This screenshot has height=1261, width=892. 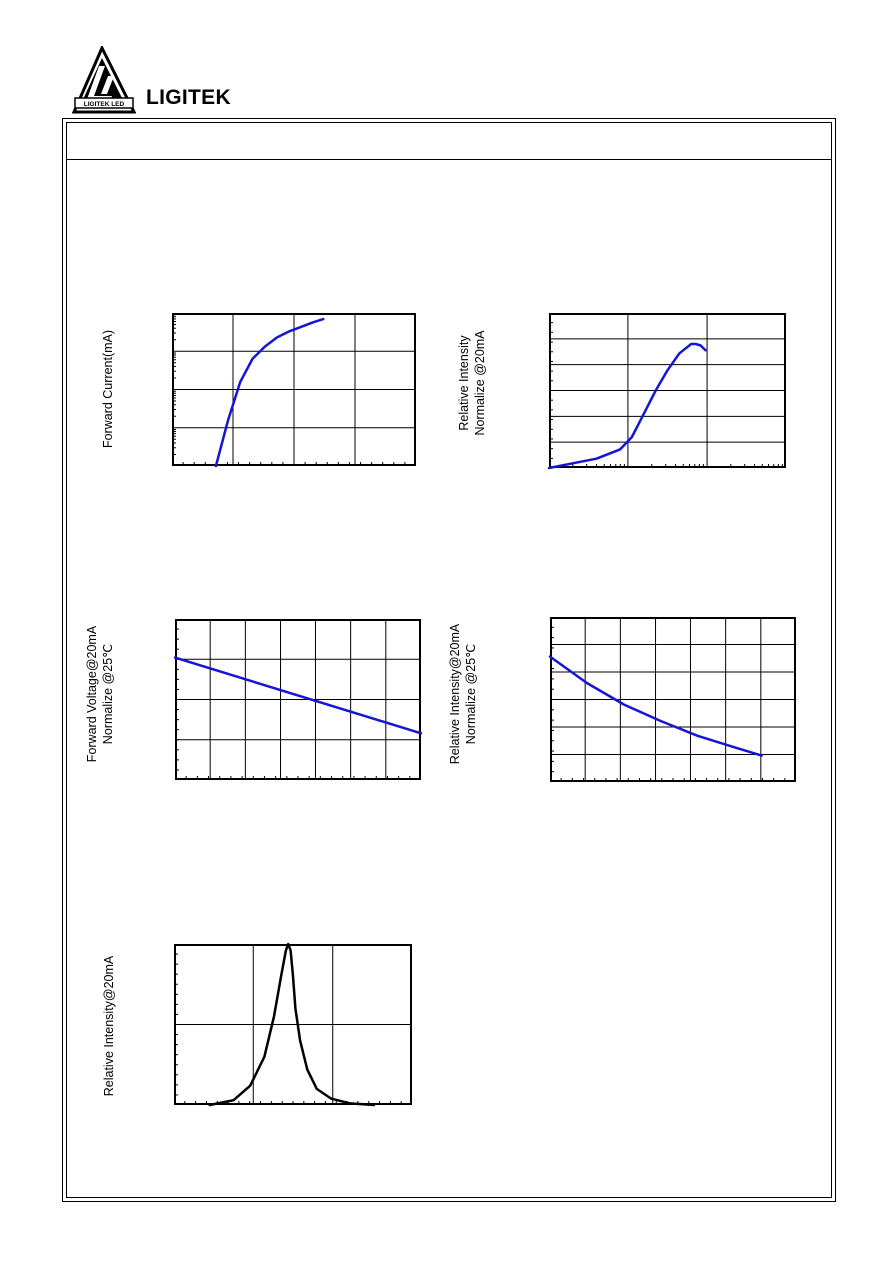 What do you see at coordinates (92, 694) in the screenshot?
I see `ylabel-line: Forward Voltage@20mA` at bounding box center [92, 694].